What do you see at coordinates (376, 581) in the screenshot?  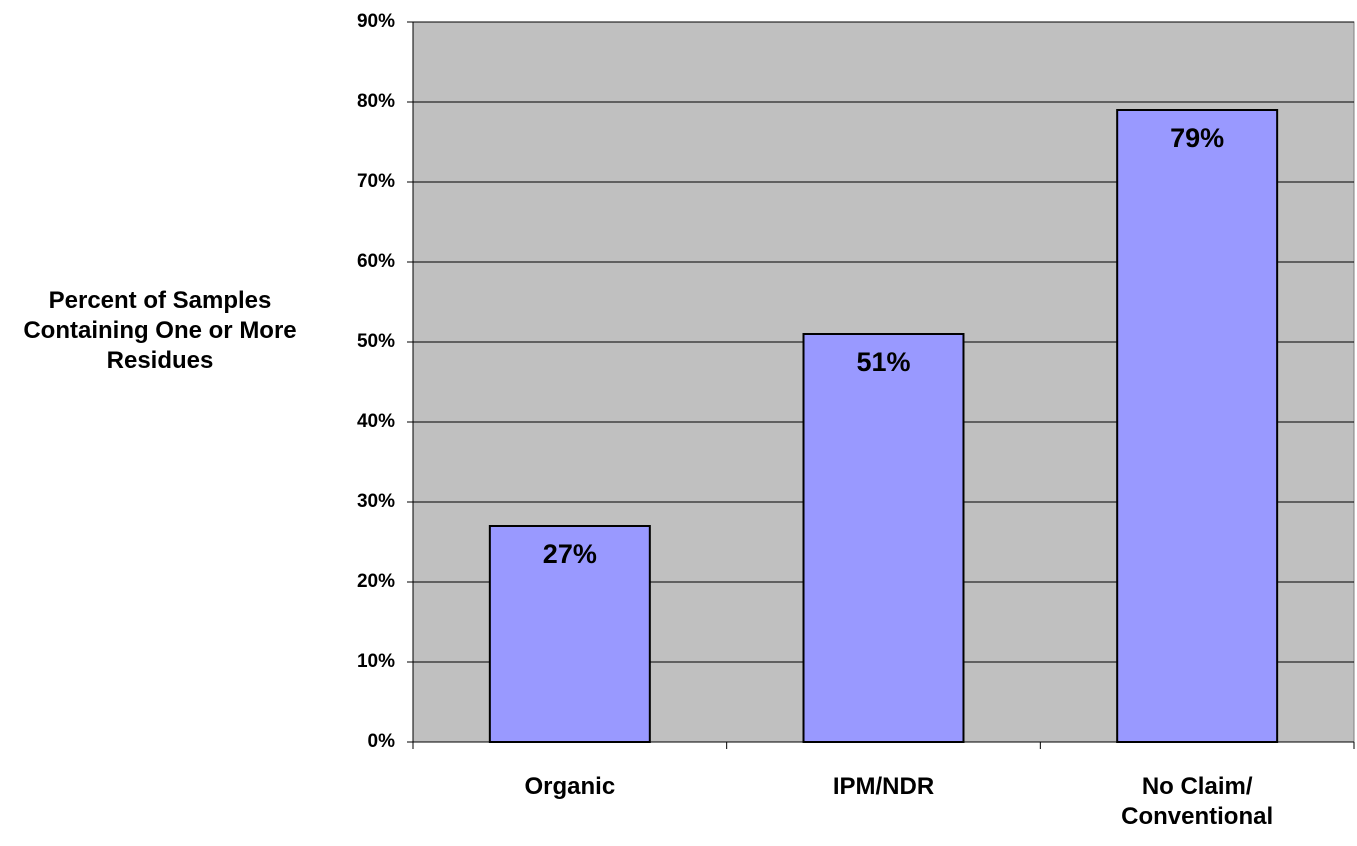 I see `y-tick-label: 20%` at bounding box center [376, 581].